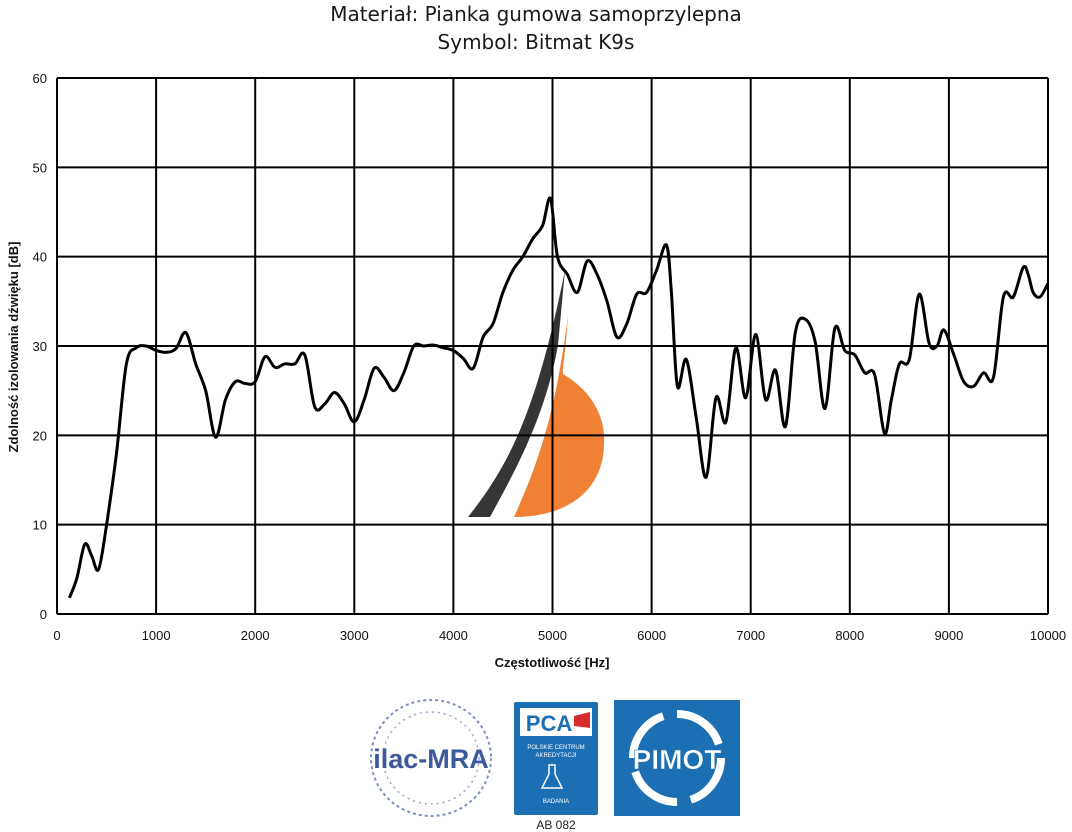 Image resolution: width=1072 pixels, height=832 pixels. Describe the element at coordinates (1048, 635) in the screenshot. I see `x-tick-label: 10000` at that location.